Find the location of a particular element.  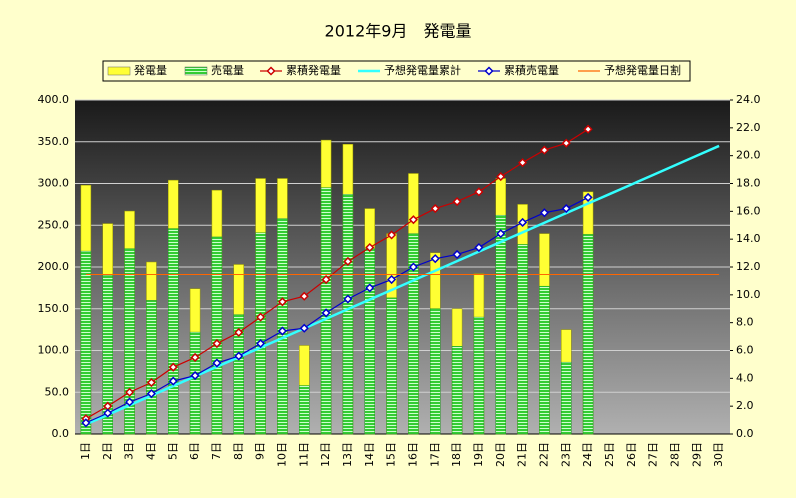

x-tick-label: 20日 is located at coordinates (500, 454).